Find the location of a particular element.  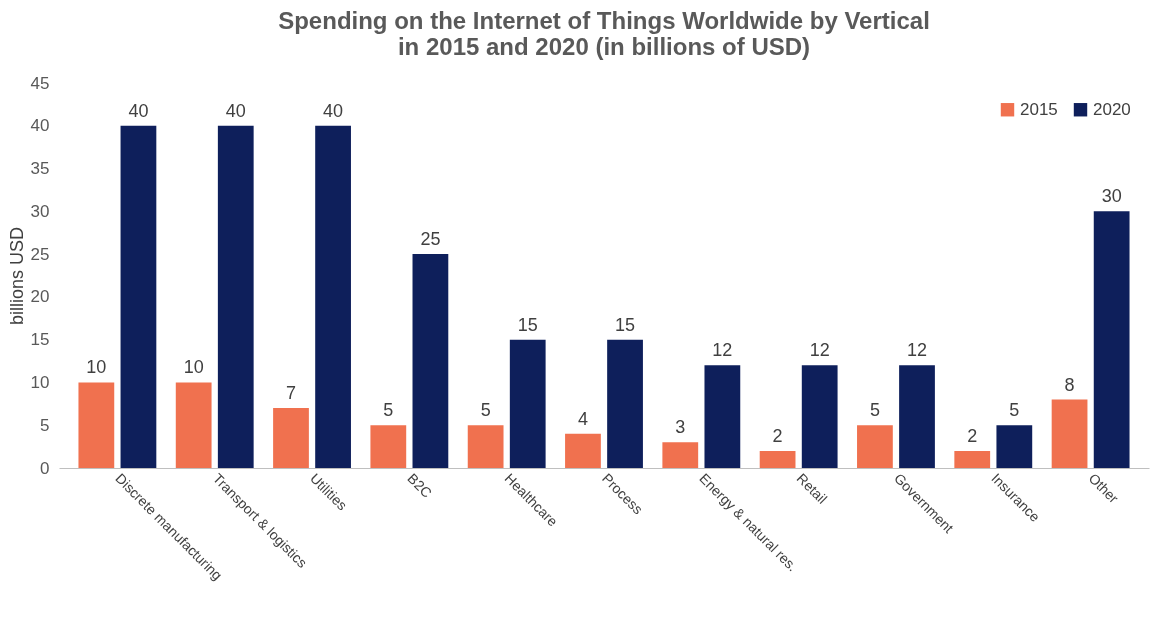

data-label: 30 is located at coordinates (1111, 196).